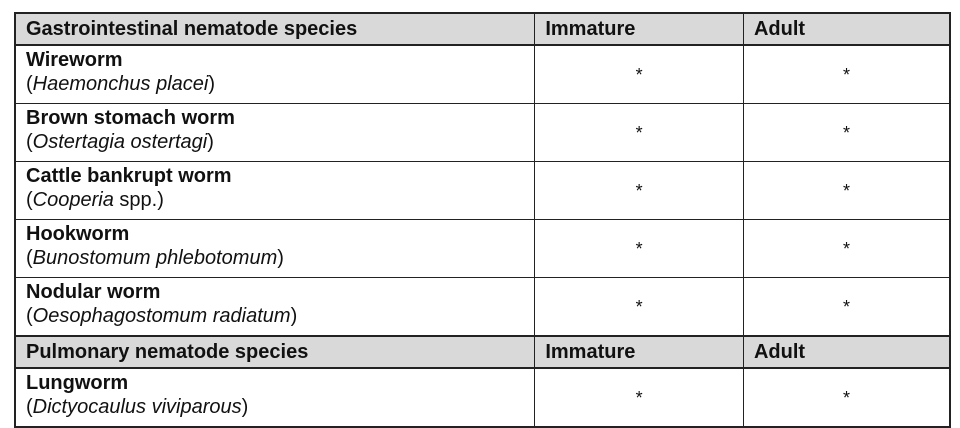  I want to click on species-cell: Cattle bankrupt worm (Cooperia spp.), so click(275, 190).